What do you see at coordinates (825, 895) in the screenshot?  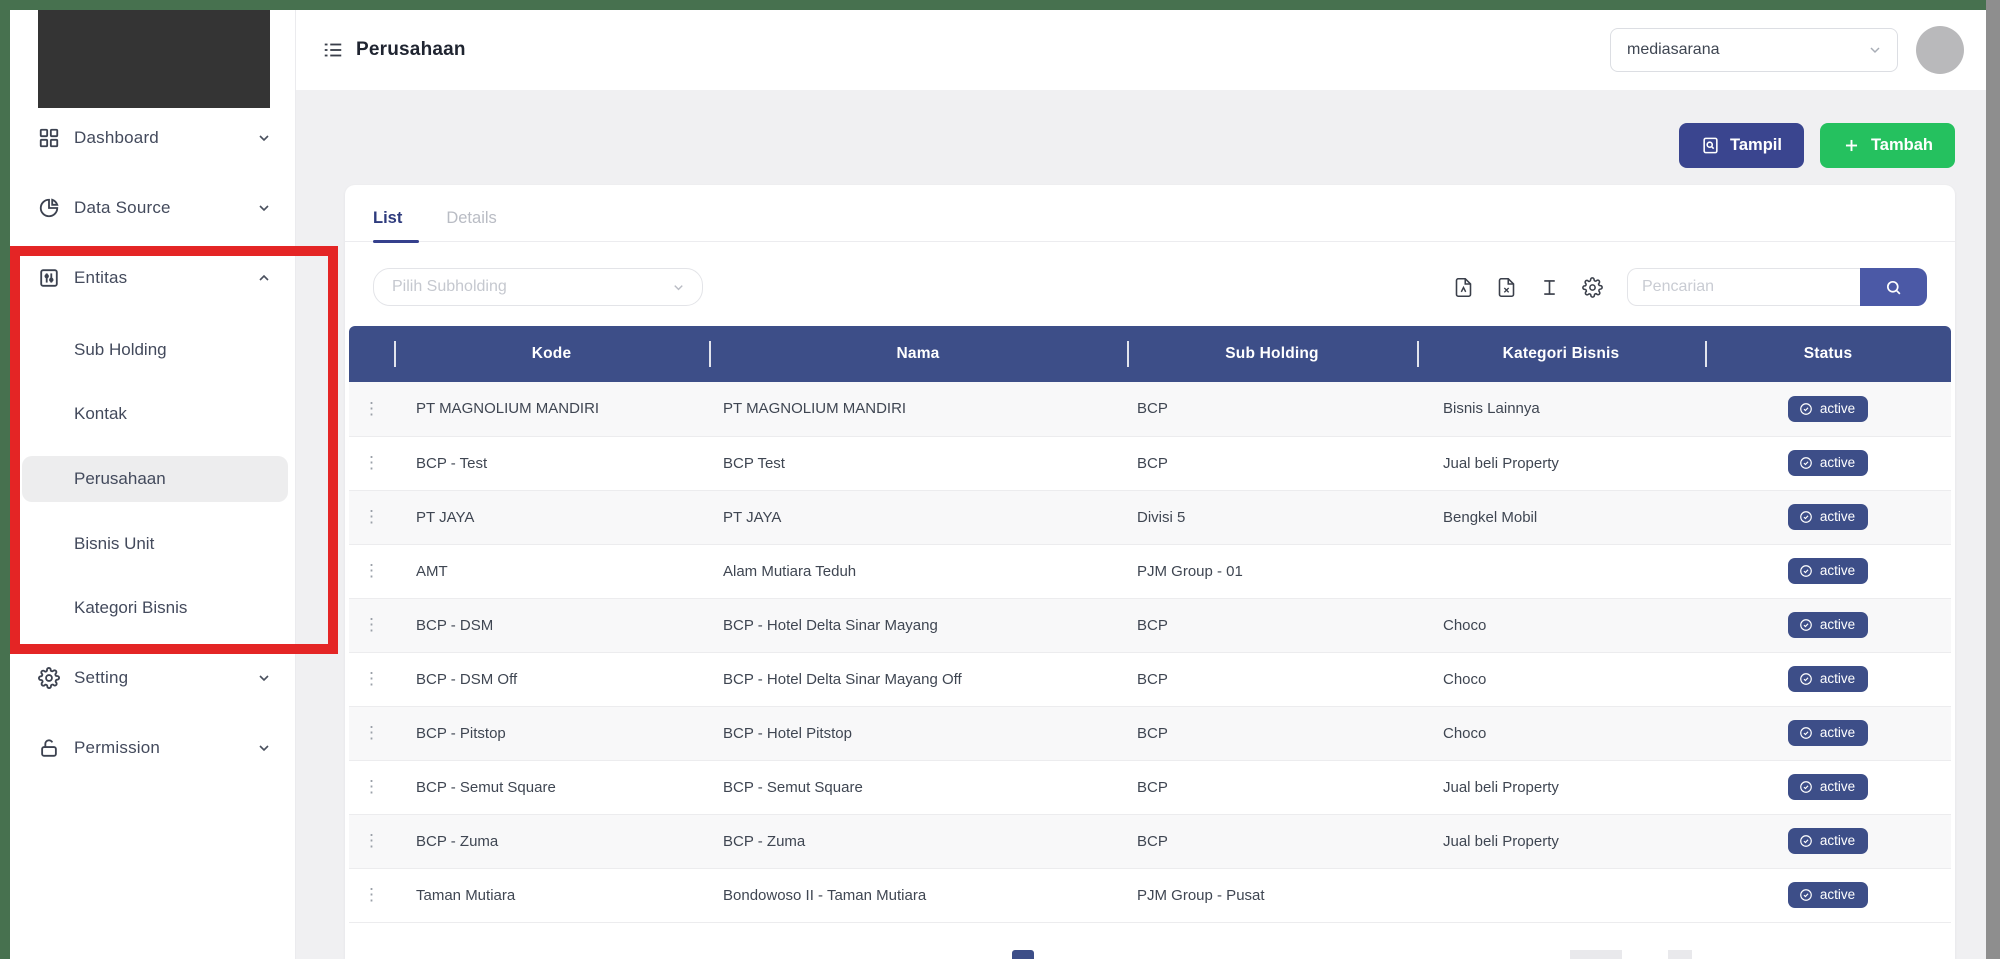 I see `cell-nama: Bondowoso II - Taman Mutiara` at bounding box center [825, 895].